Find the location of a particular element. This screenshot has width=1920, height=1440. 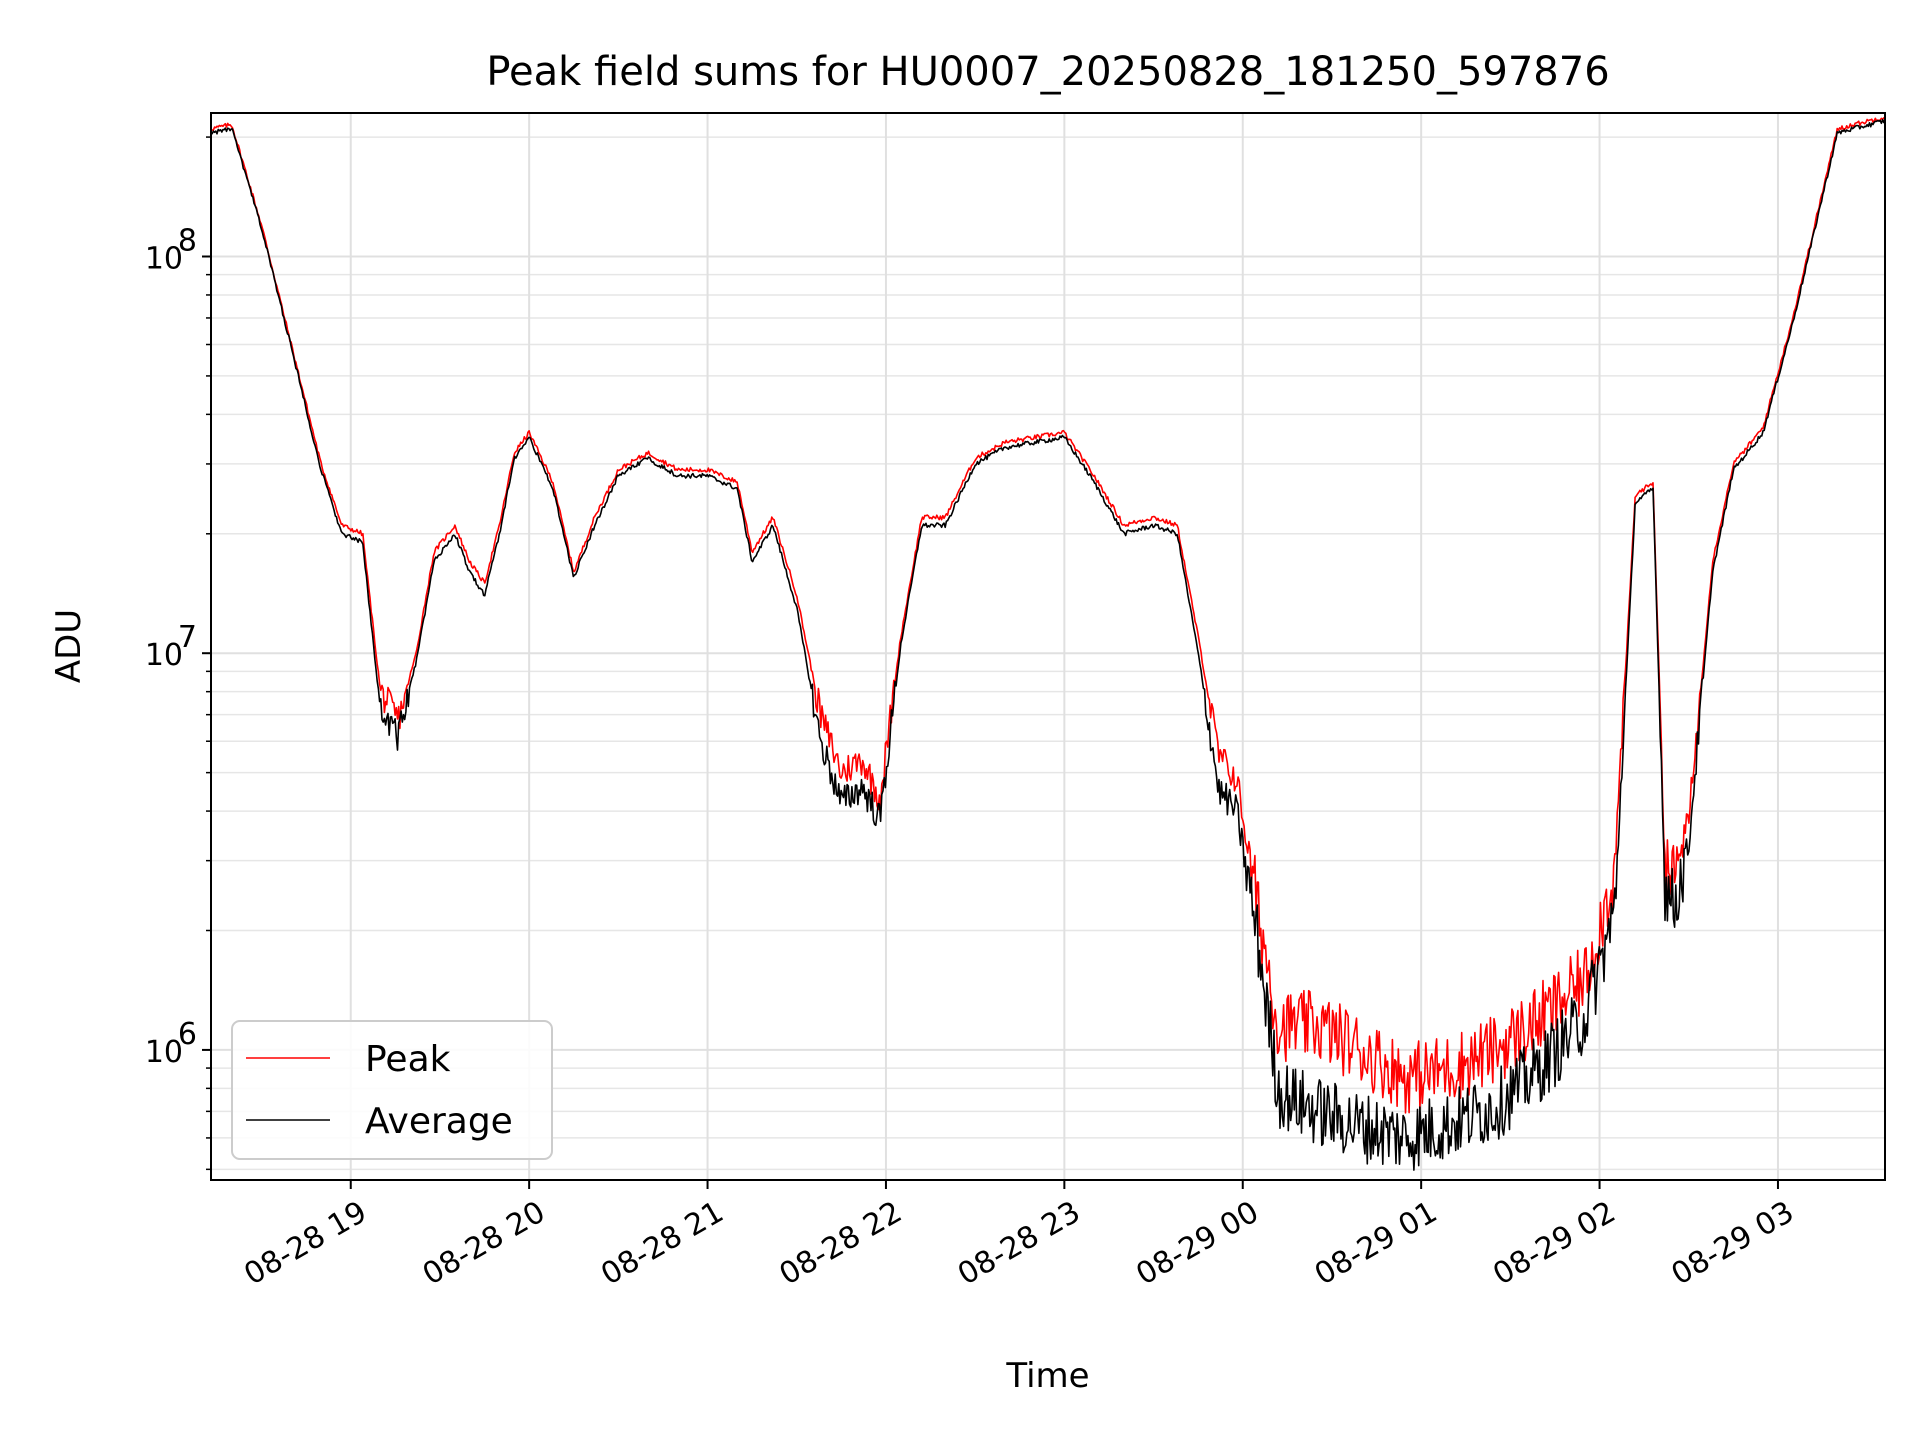

legend-label-peak: Peak is located at coordinates (408, 1059).